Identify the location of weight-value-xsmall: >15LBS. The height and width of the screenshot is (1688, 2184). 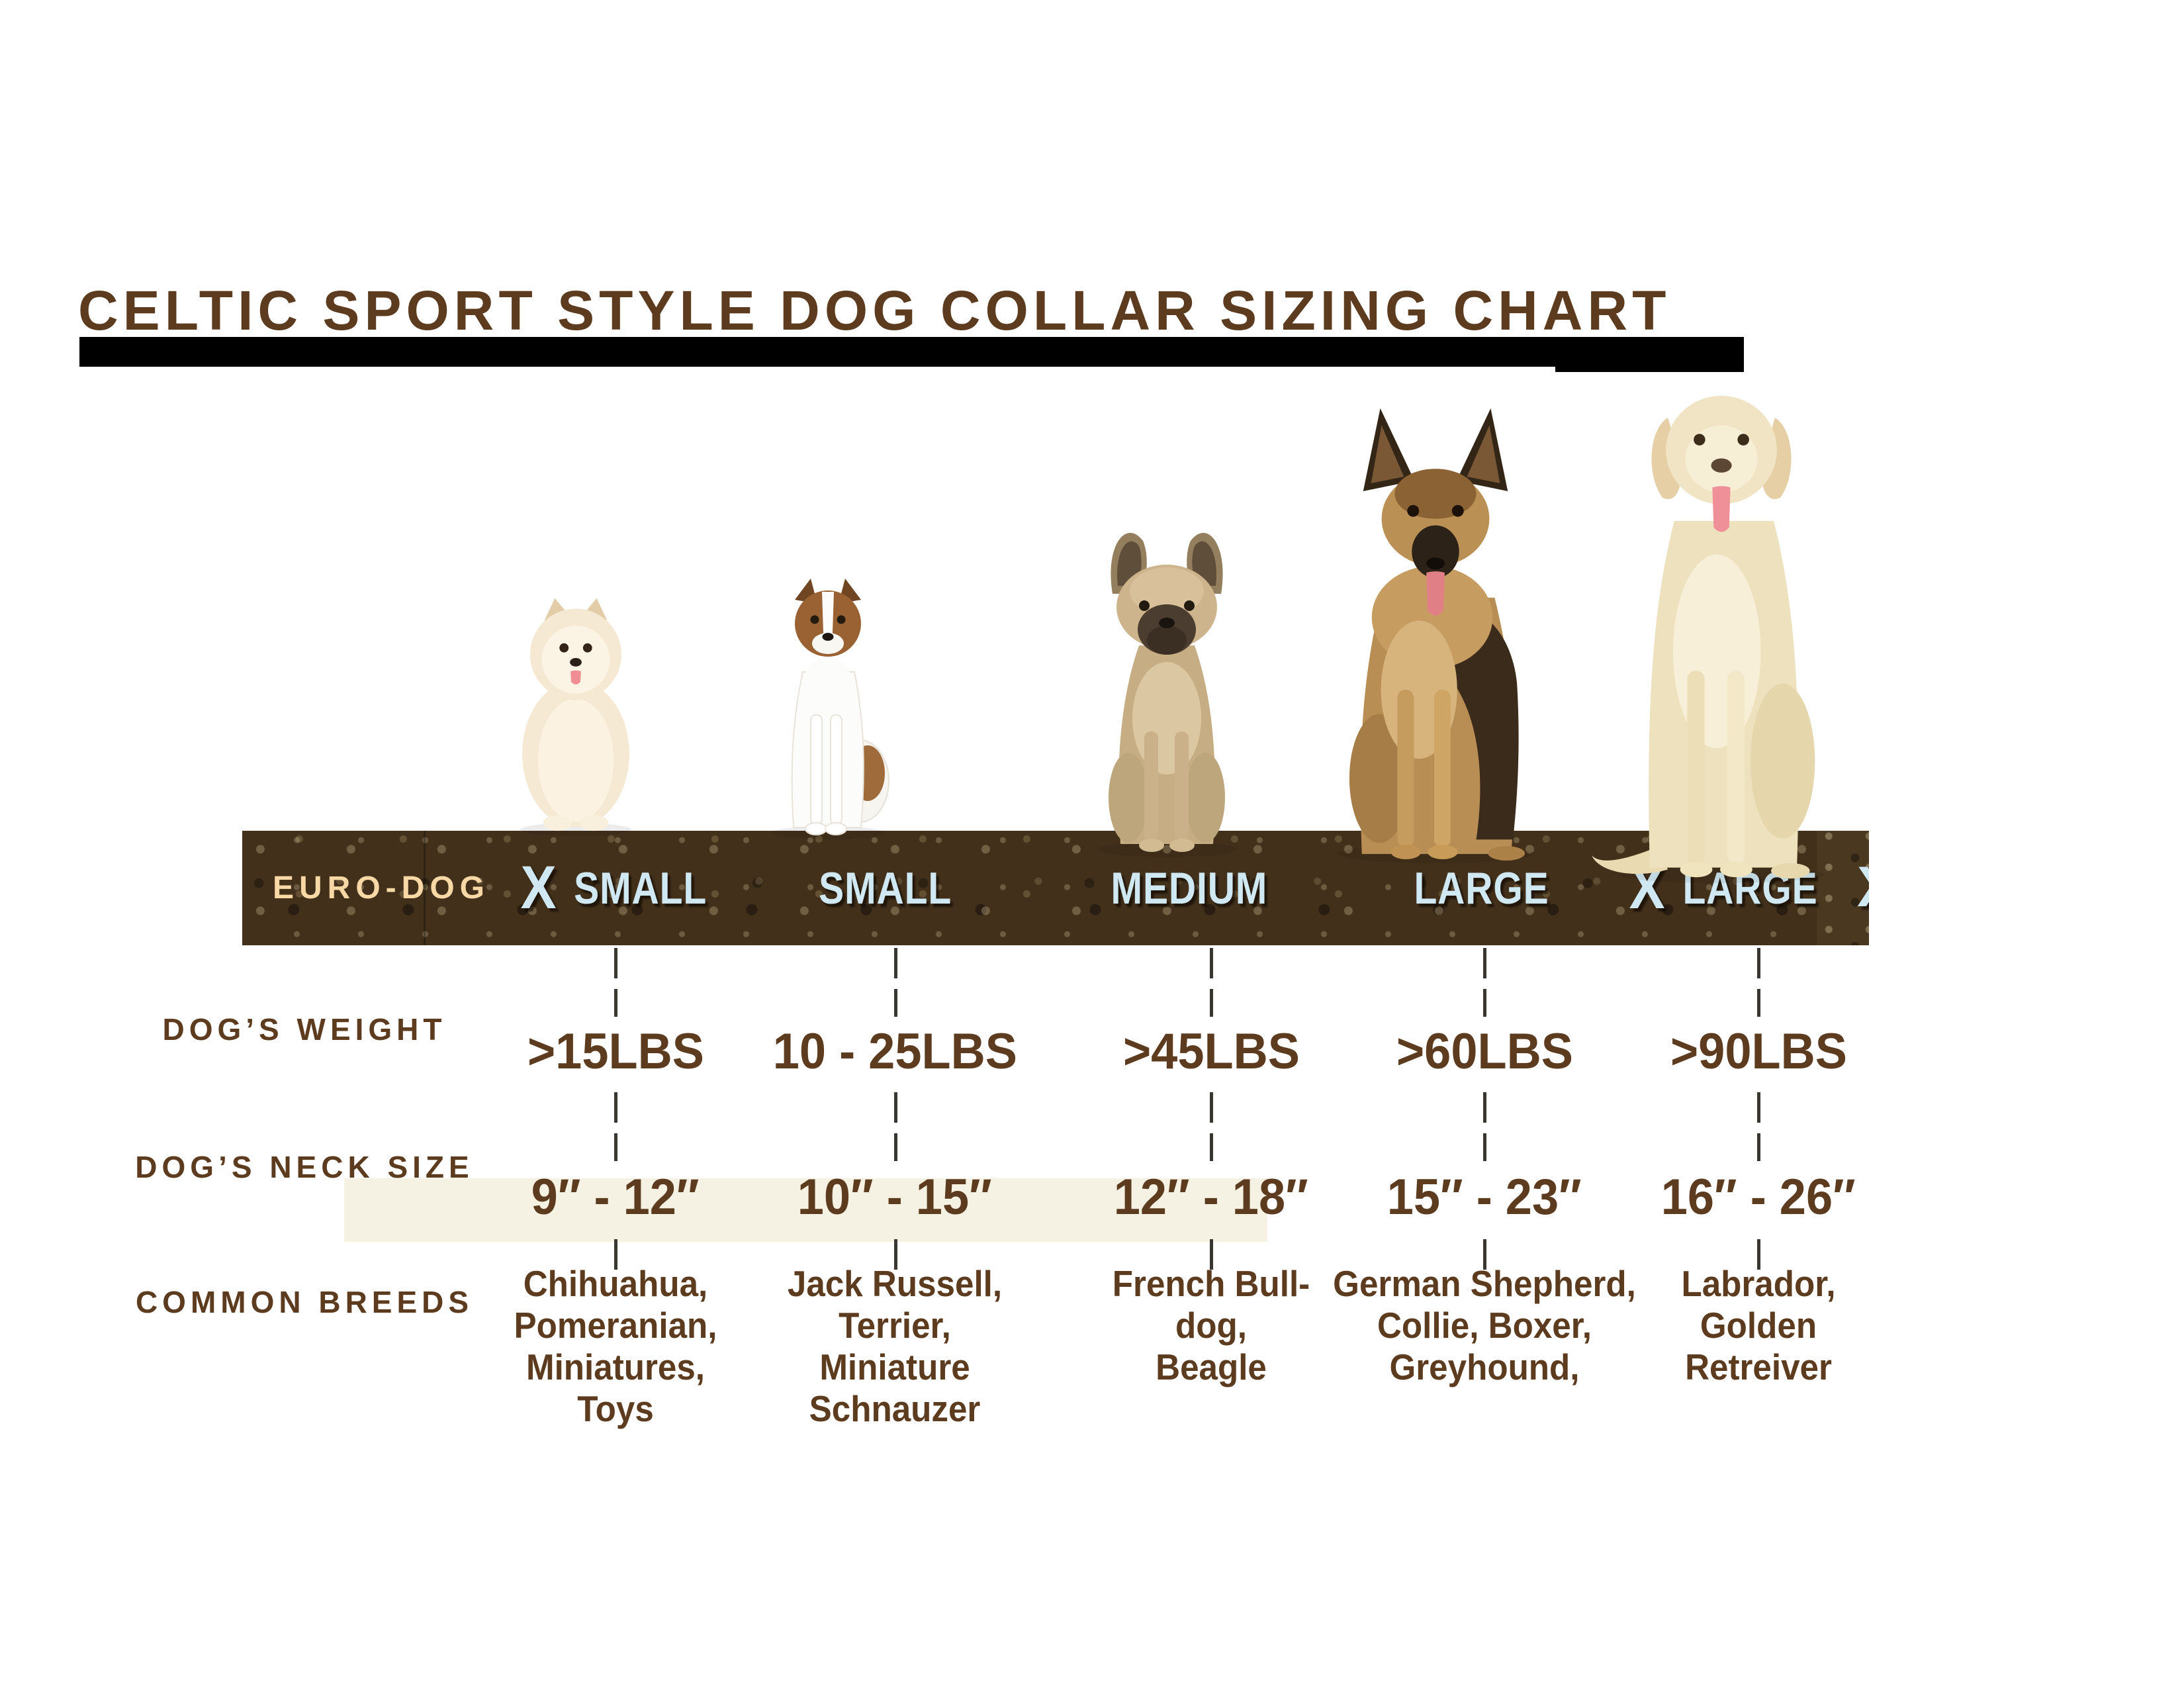
(616, 1051).